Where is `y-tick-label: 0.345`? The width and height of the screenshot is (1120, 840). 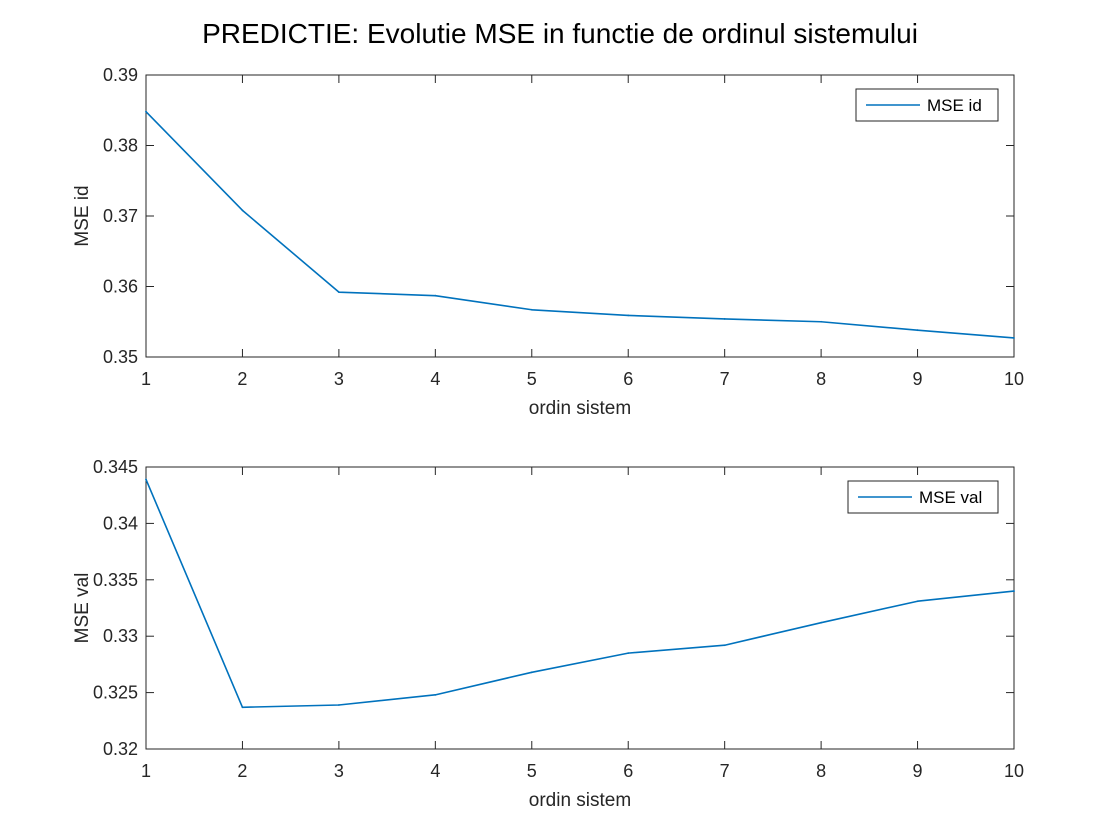
y-tick-label: 0.345 is located at coordinates (115, 467).